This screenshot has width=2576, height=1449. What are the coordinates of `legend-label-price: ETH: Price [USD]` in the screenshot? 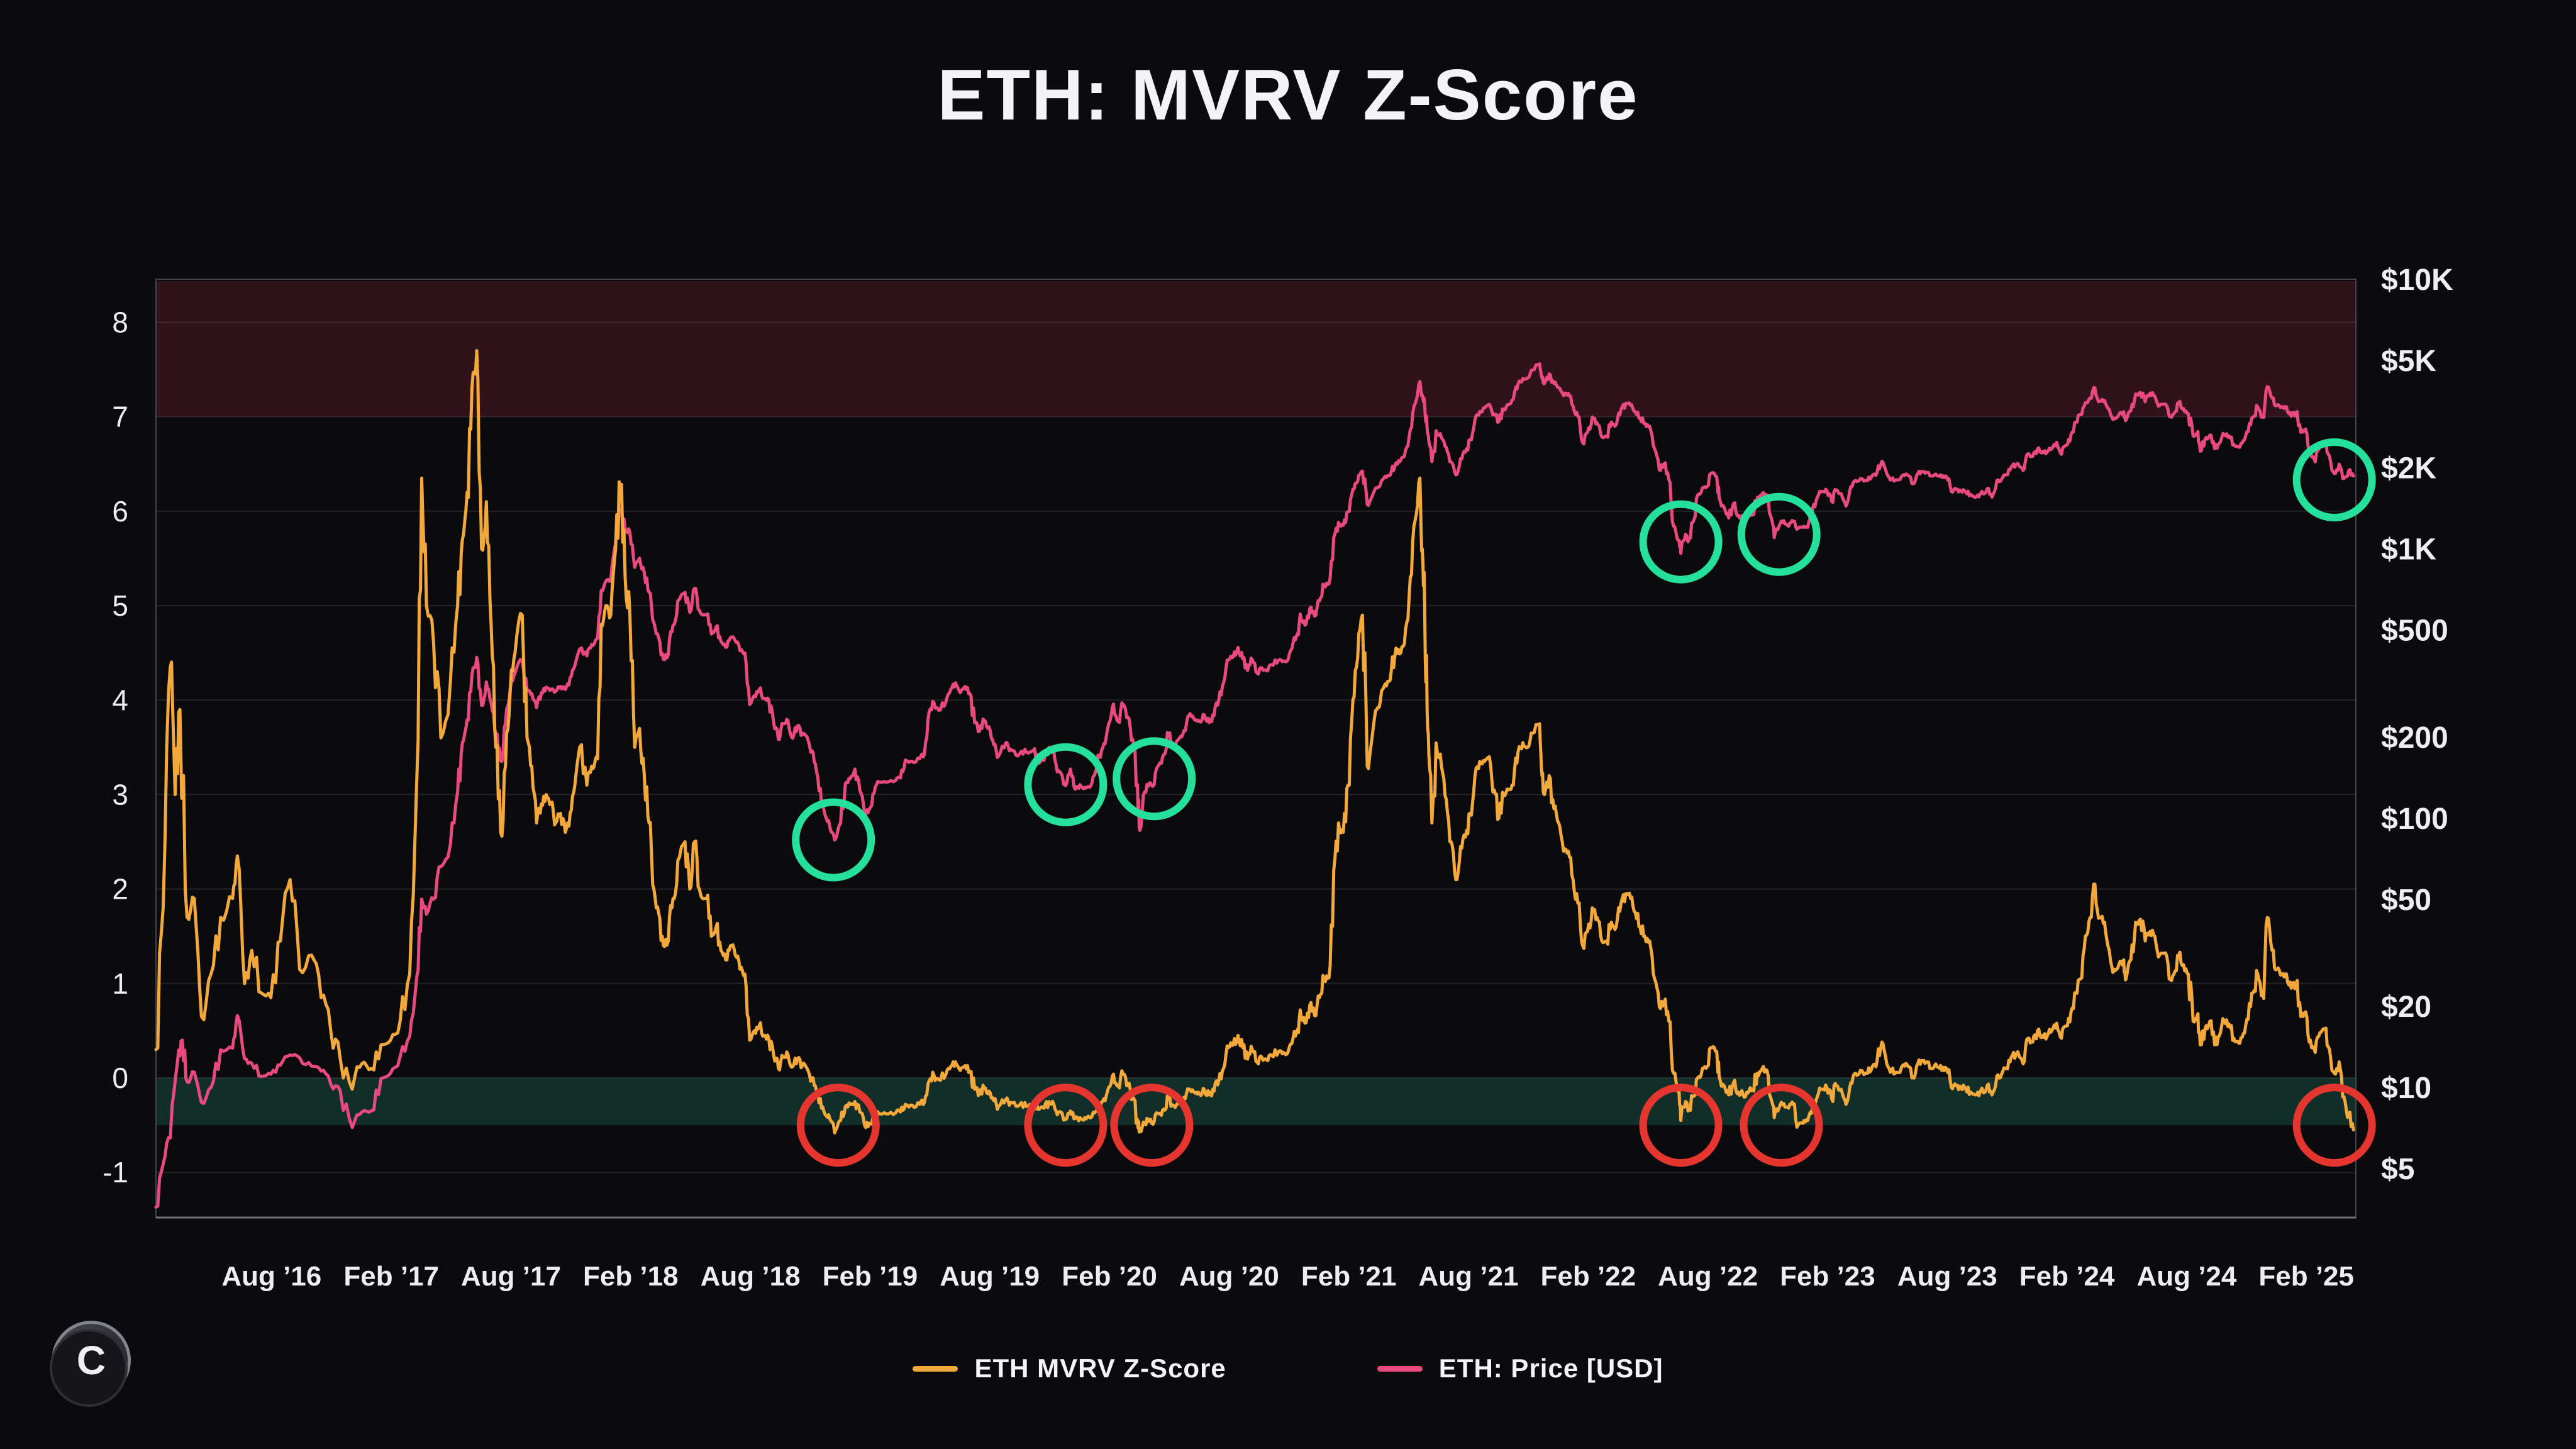 It's located at (1550, 1368).